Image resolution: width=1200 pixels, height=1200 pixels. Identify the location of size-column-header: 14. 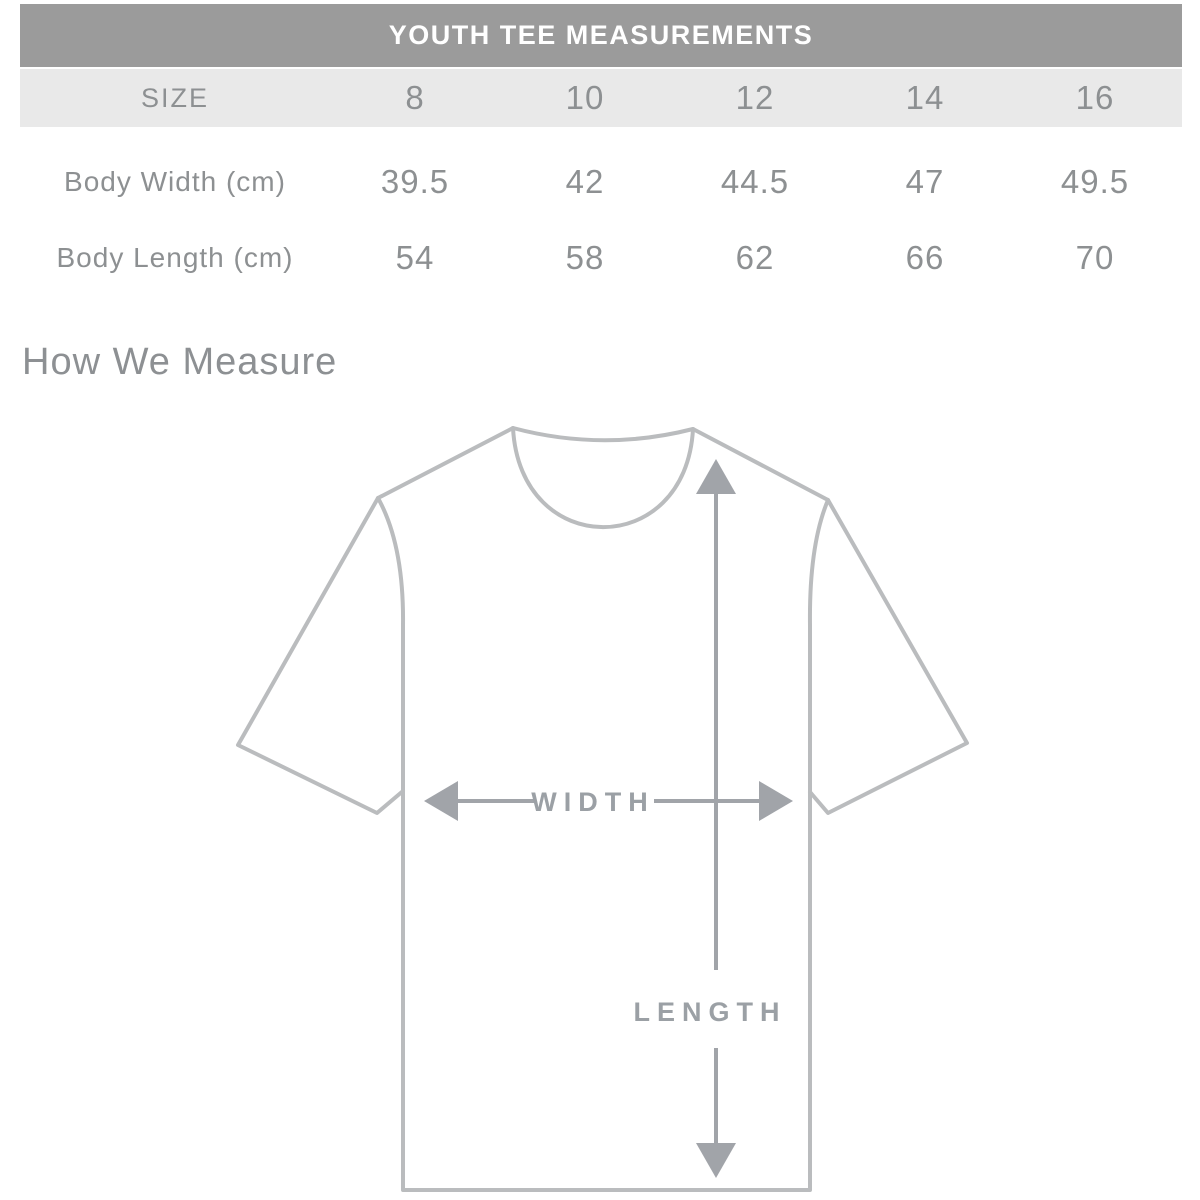
(925, 97).